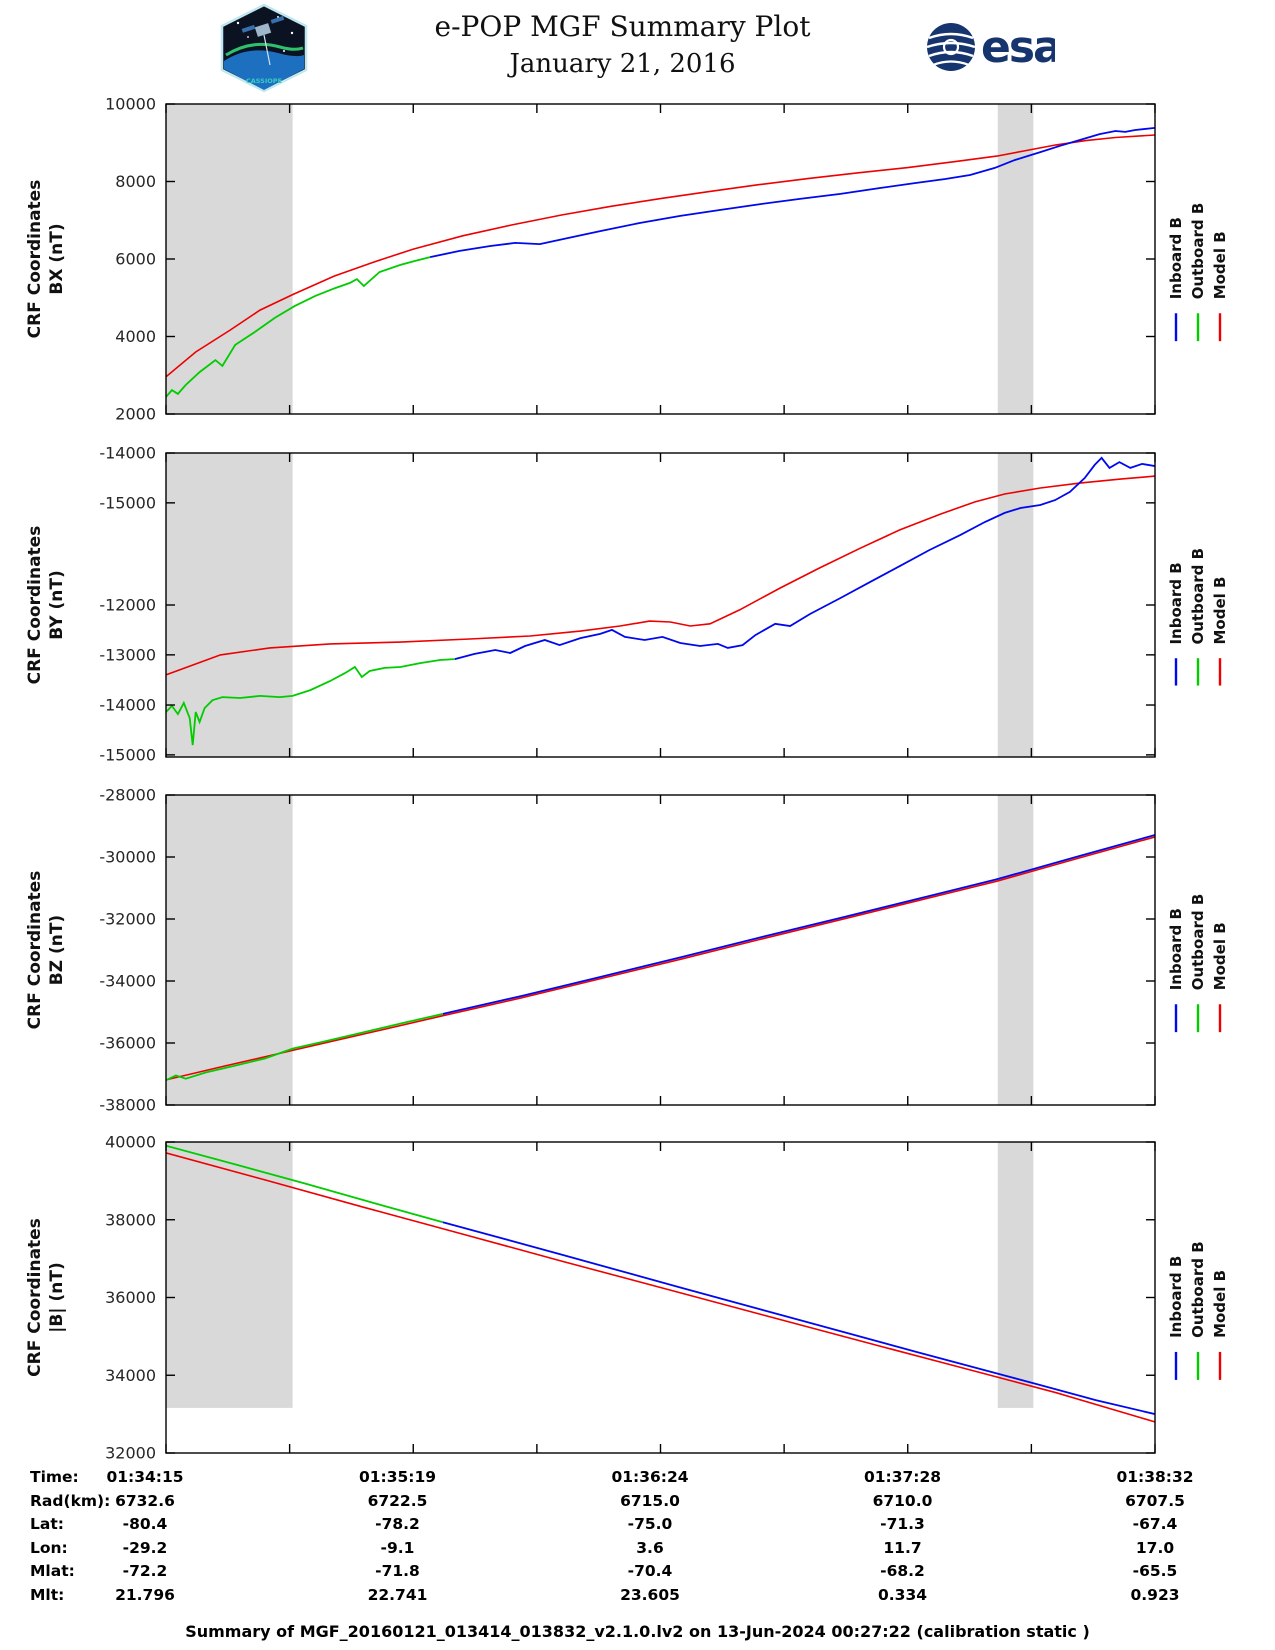 The image size is (1275, 1650). I want to click on table-row-label: Time:, so click(54, 1477).